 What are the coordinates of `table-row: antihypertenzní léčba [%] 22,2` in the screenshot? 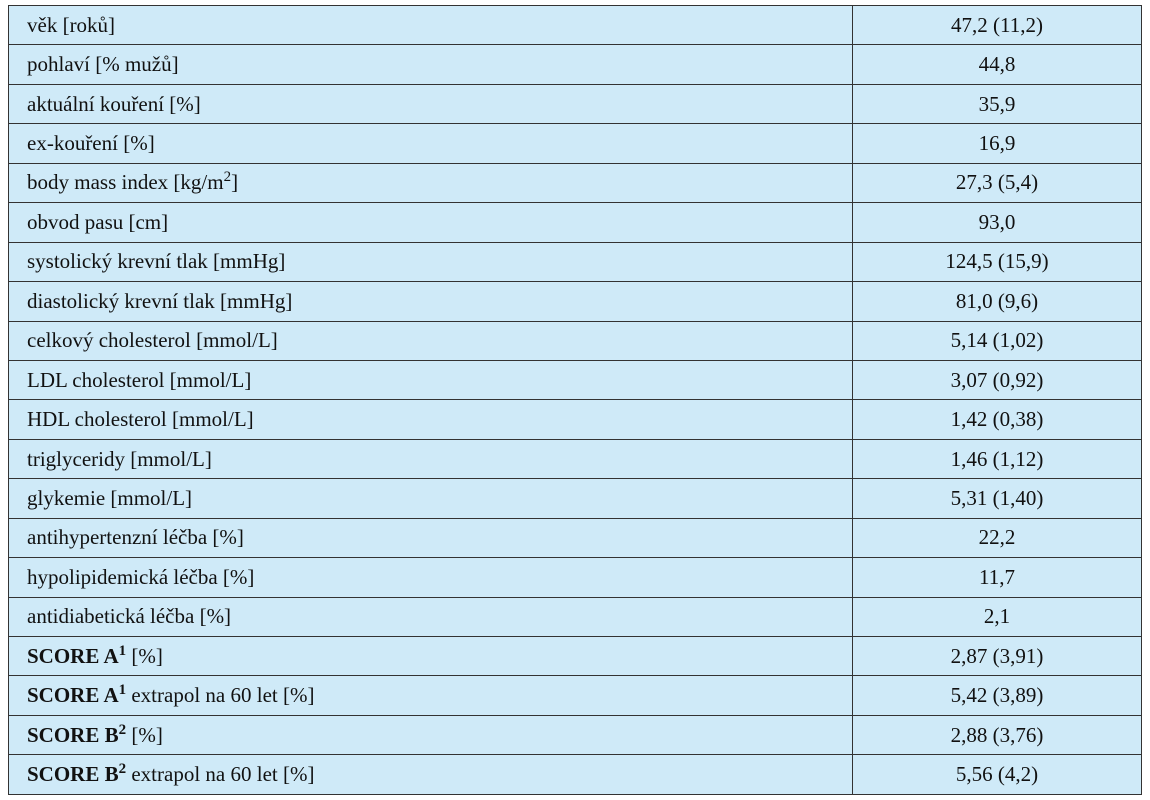 It's located at (575, 538).